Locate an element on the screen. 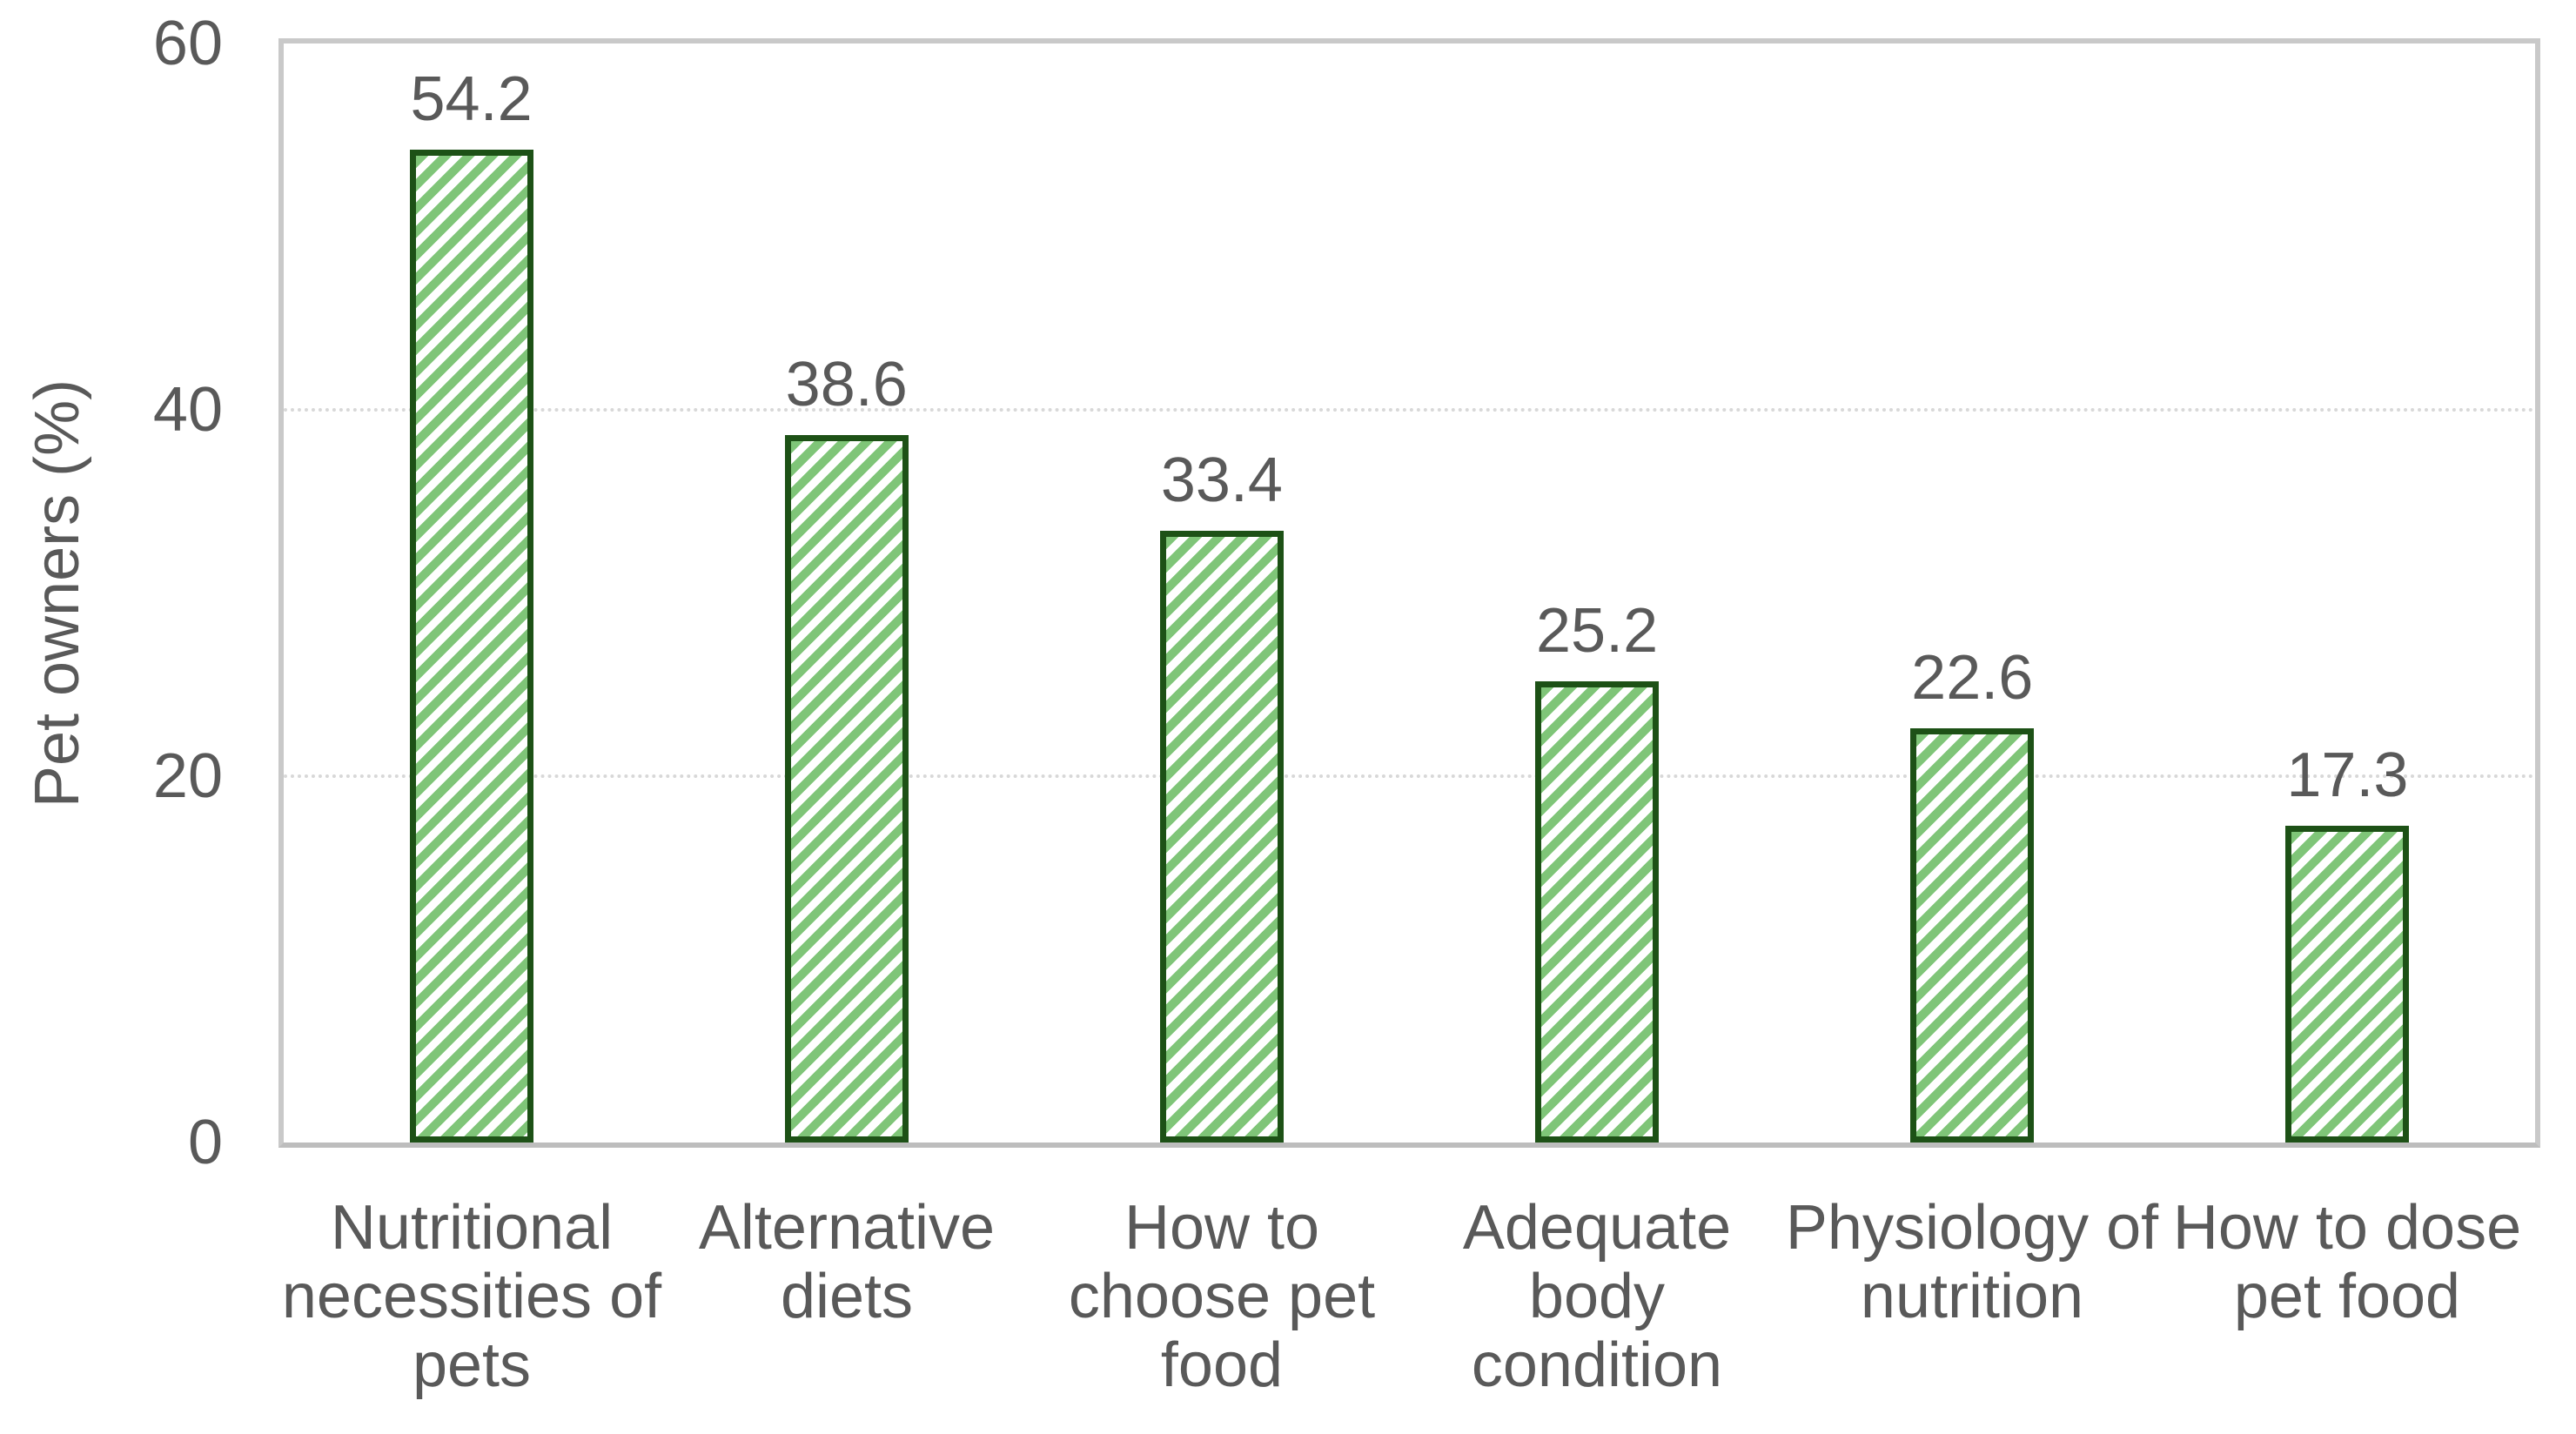  bar-value-label: 22.6 is located at coordinates (1973, 678).